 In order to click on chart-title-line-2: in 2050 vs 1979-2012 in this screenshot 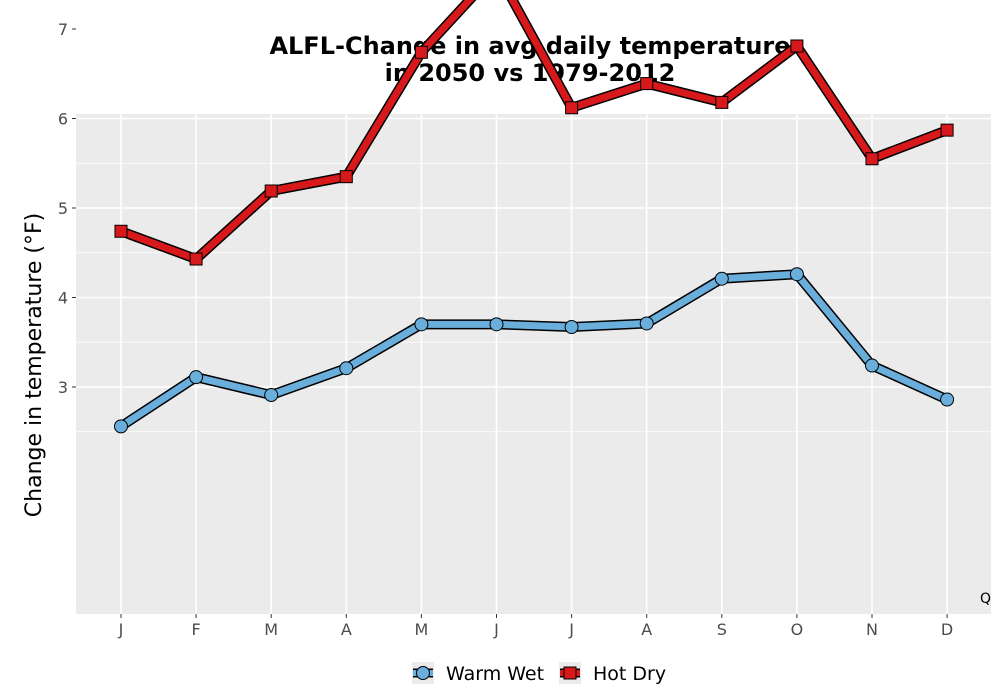, I will do `click(530, 73)`.